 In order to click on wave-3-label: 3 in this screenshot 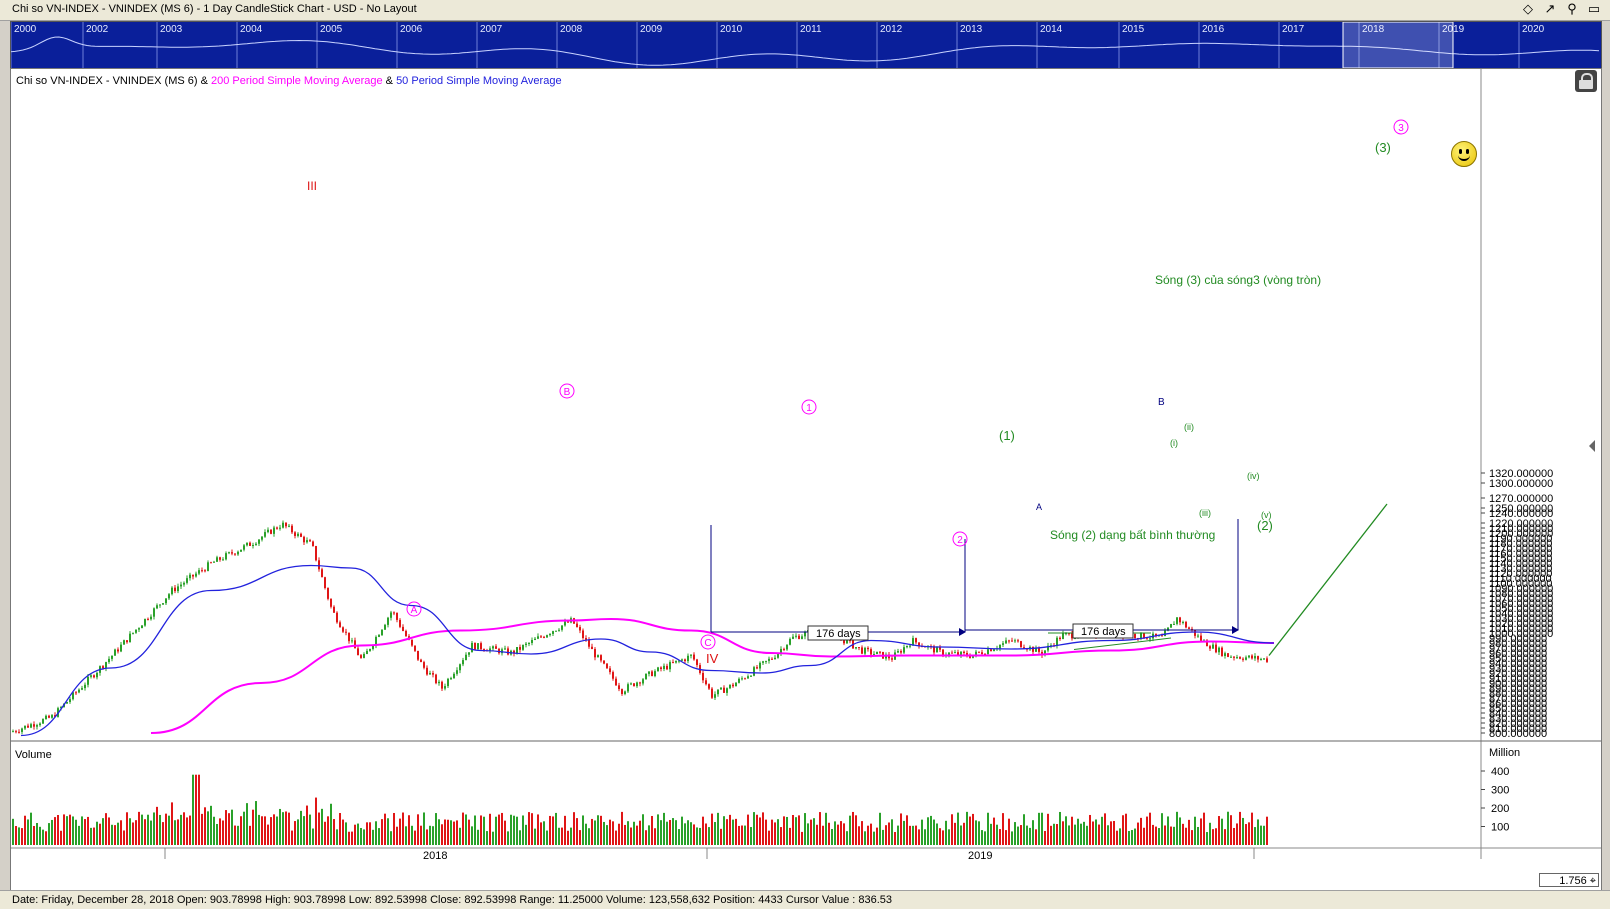, I will do `click(1401, 128)`.